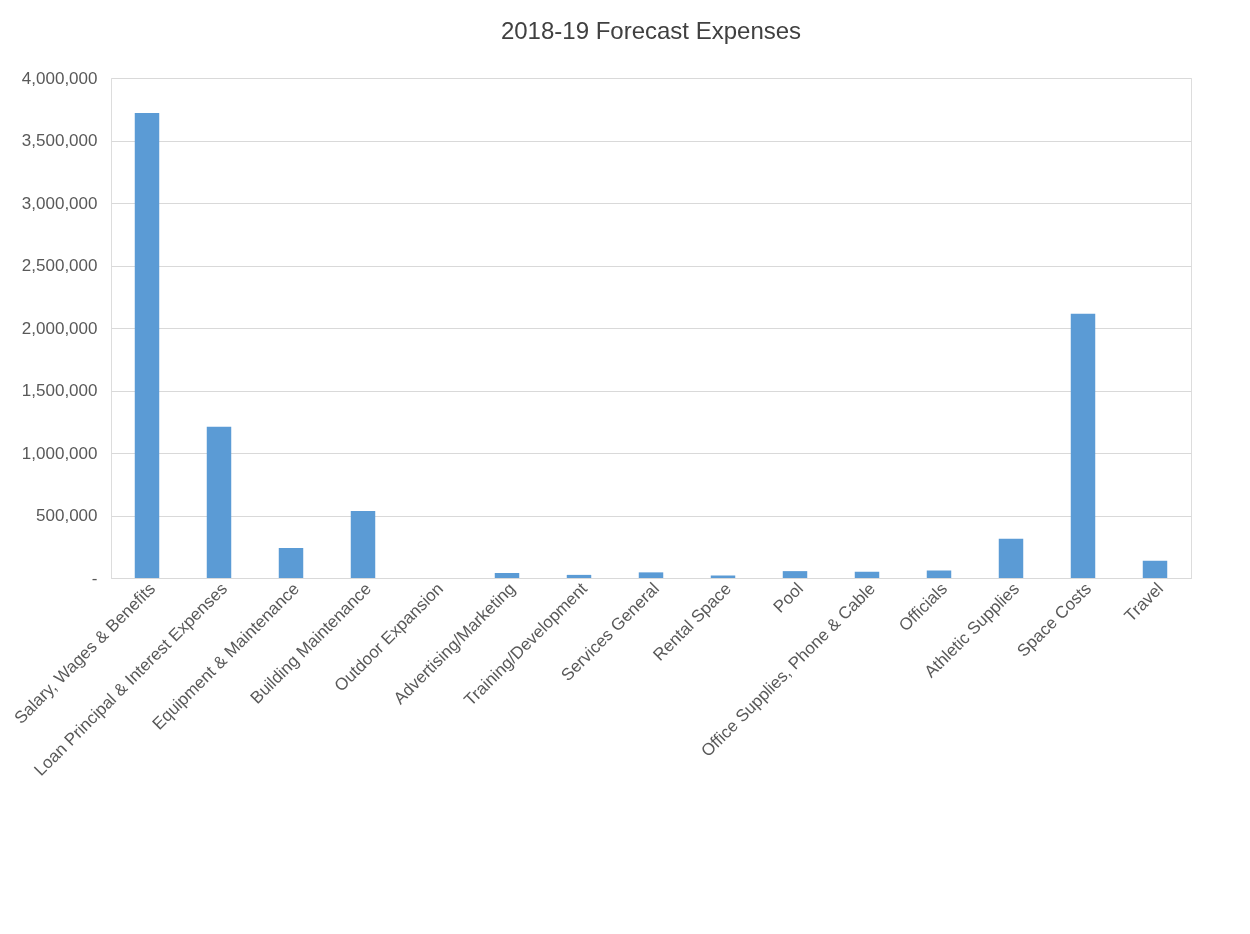 The width and height of the screenshot is (1250, 934). Describe the element at coordinates (59, 390) in the screenshot. I see `y-tick-label: 1,500,000` at that location.